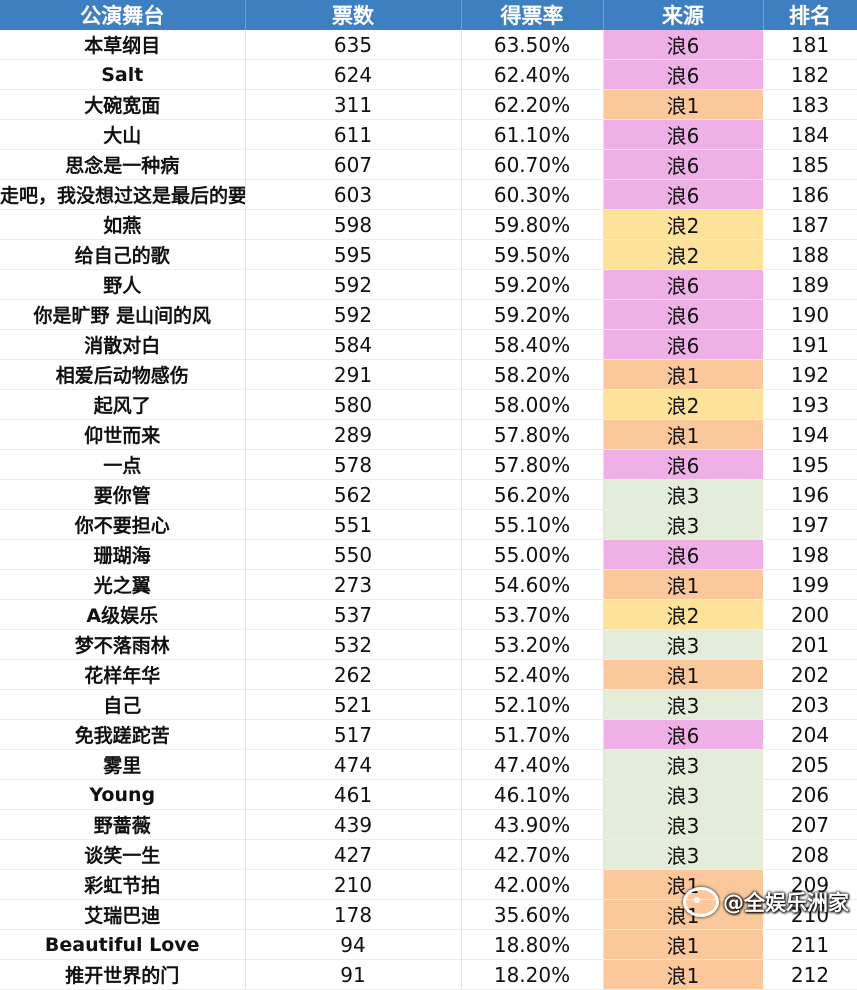  What do you see at coordinates (123, 194) in the screenshot?
I see `stage-cell: 走吧，我没想过这是最后的要` at bounding box center [123, 194].